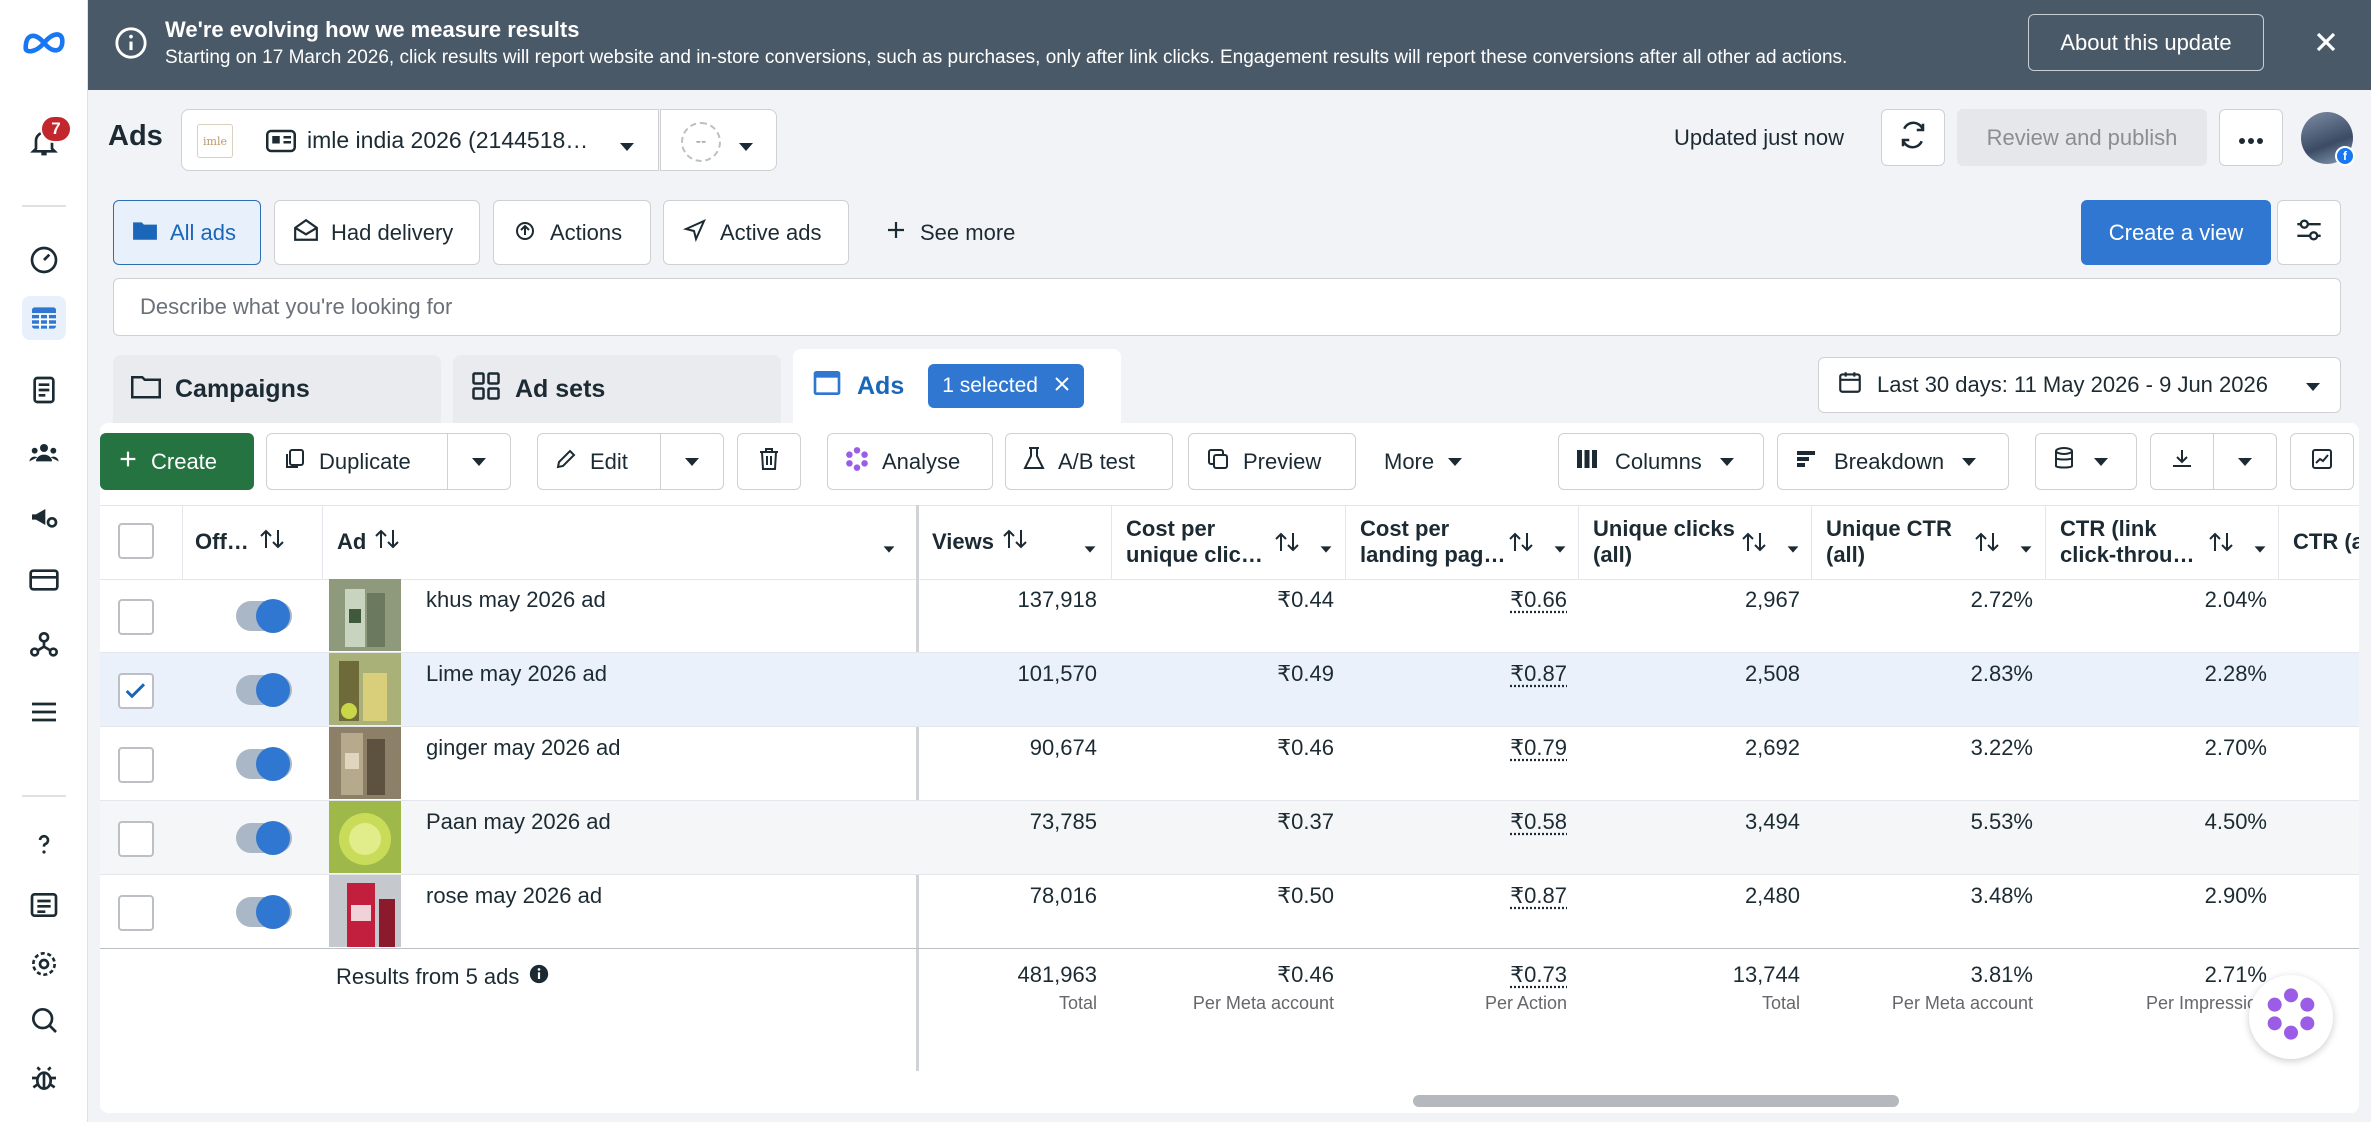  Describe the element at coordinates (44, 1020) in the screenshot. I see `search-icon` at that location.